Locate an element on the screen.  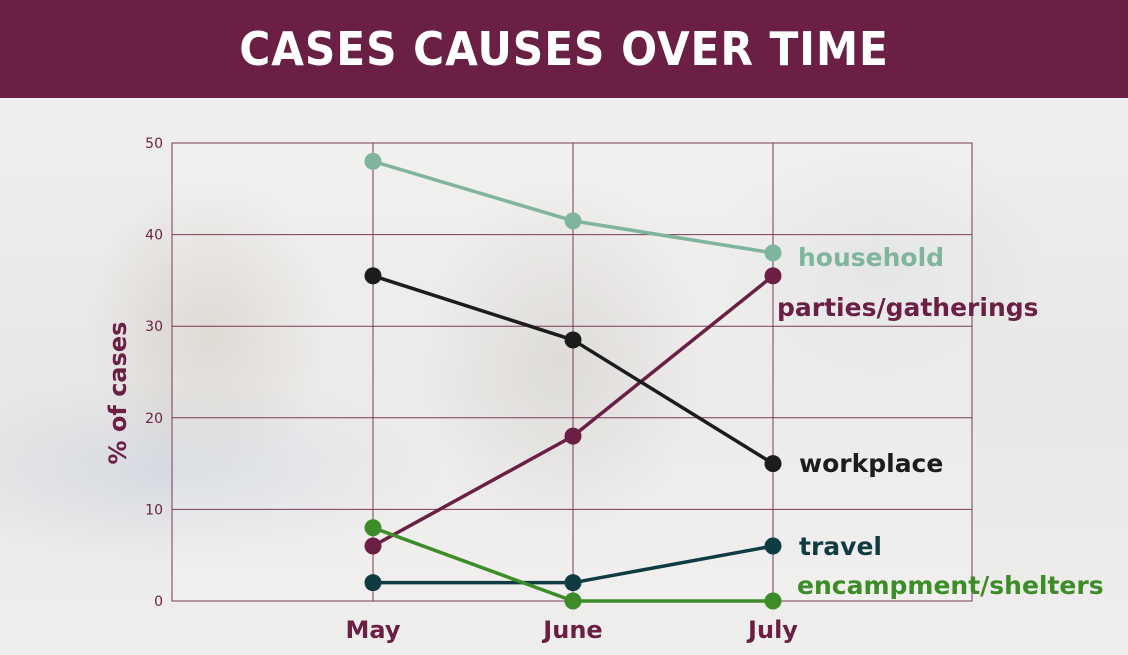
y-tick-label: 50 is located at coordinates (154, 144).